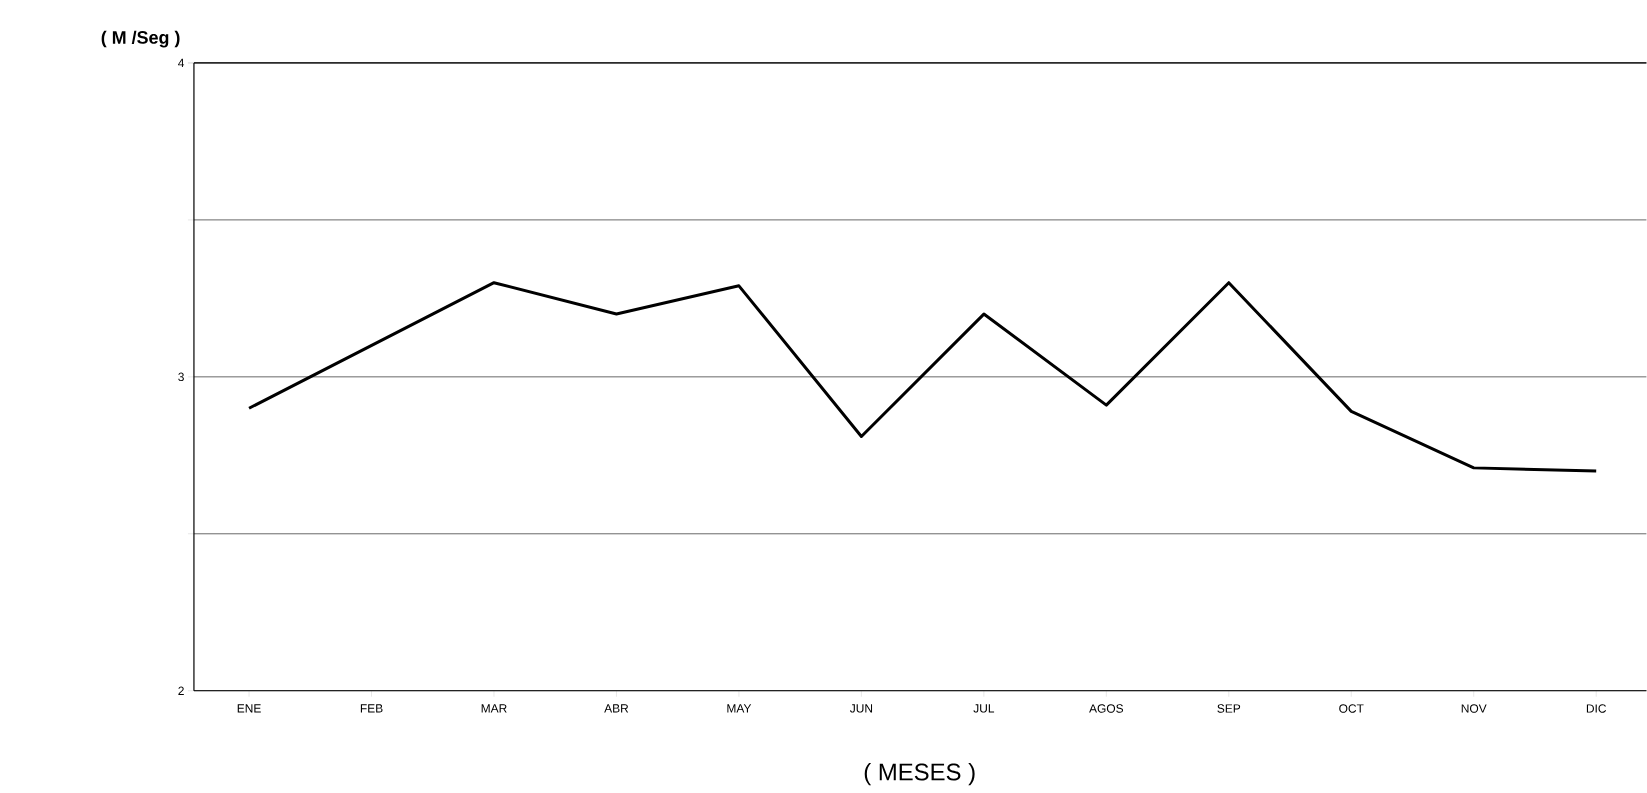  I want to click on x-axis-title: ( MESES ), so click(919, 774).